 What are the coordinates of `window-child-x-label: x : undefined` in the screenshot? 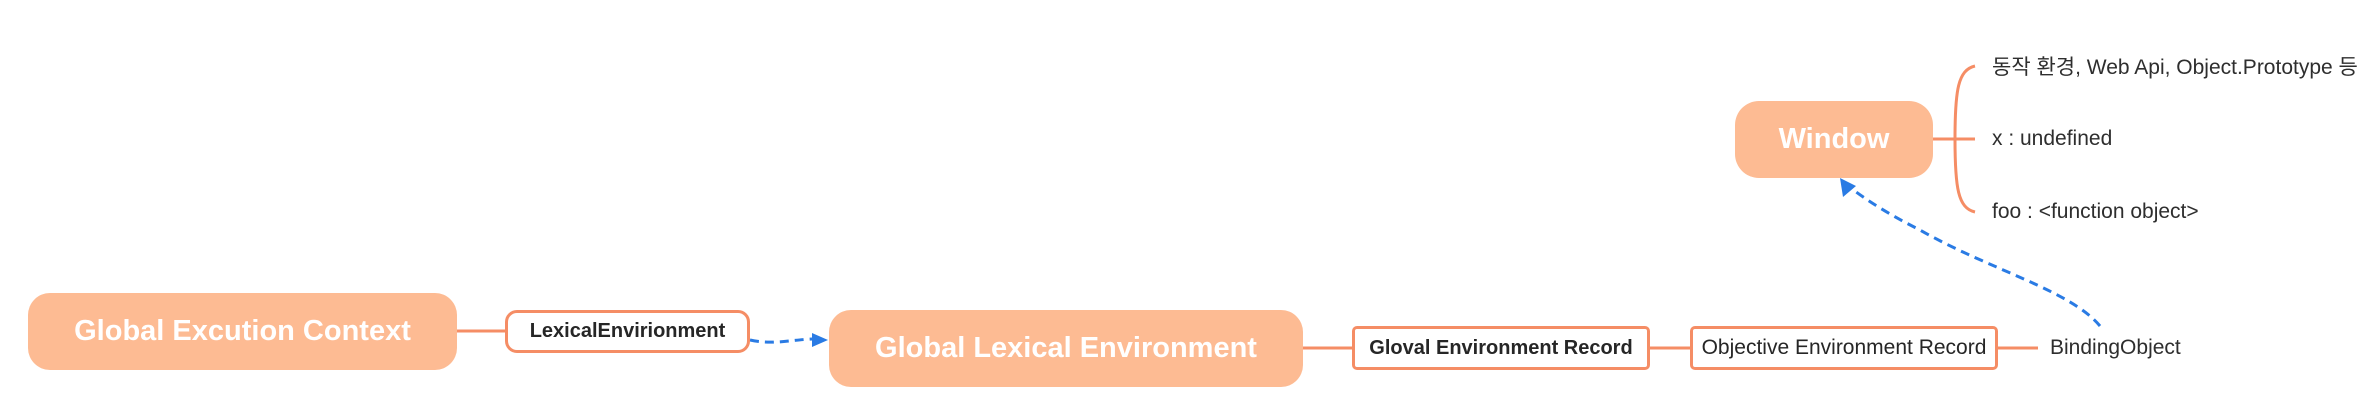 It's located at (2052, 138).